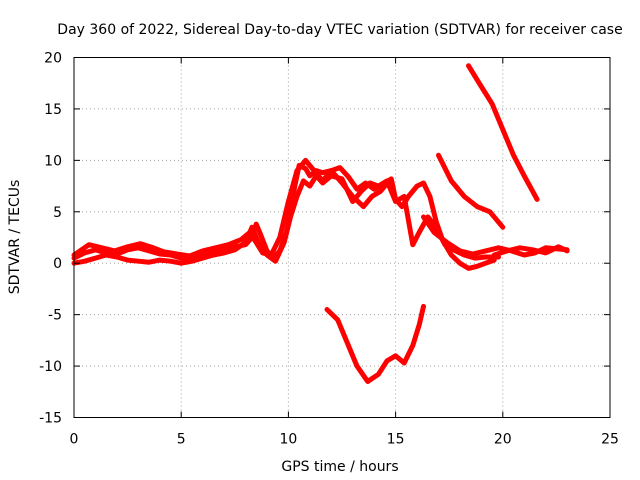 Image resolution: width=640 pixels, height=480 pixels. I want to click on y-axis-title: SDTVAR / TECUs, so click(15, 237).